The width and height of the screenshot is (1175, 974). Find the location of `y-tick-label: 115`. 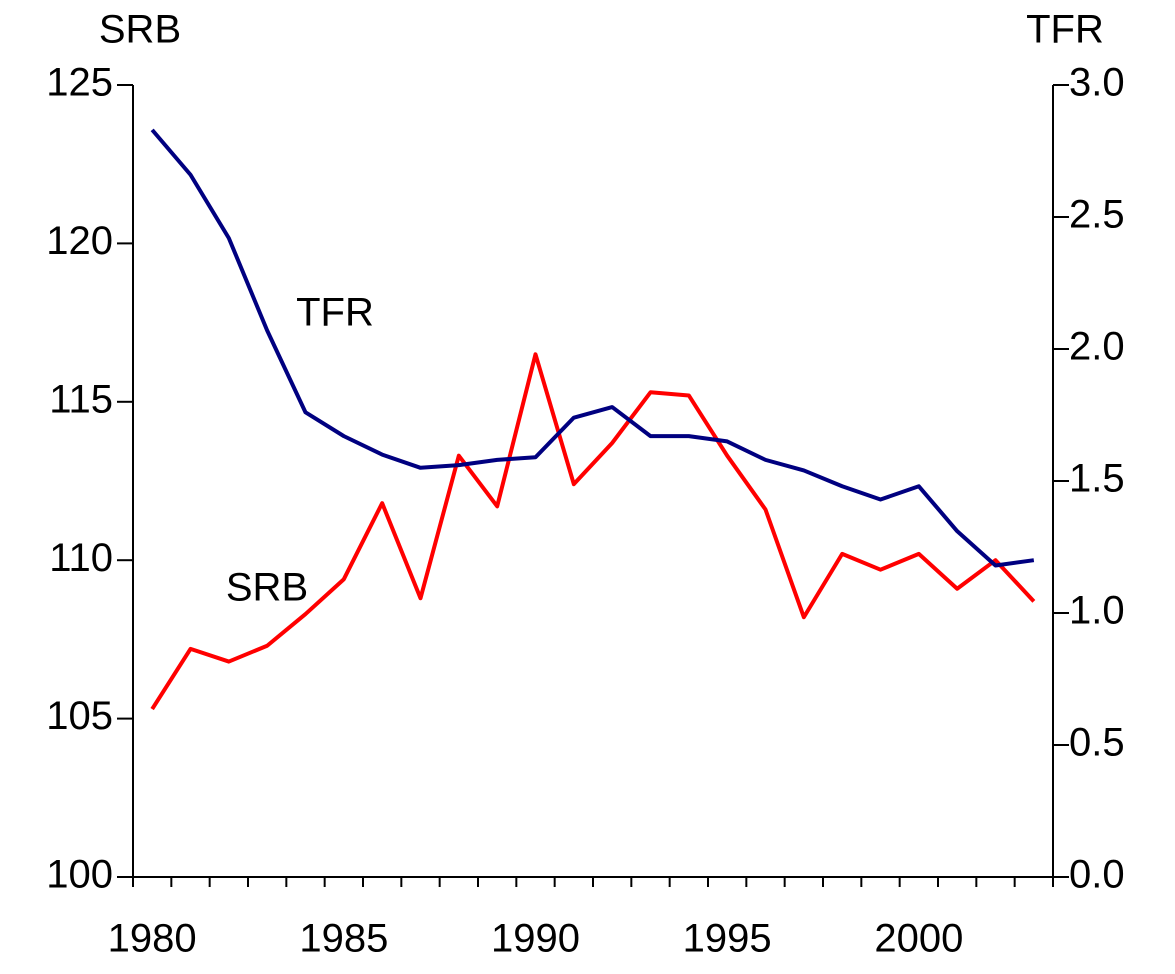

y-tick-label: 115 is located at coordinates (81, 399).